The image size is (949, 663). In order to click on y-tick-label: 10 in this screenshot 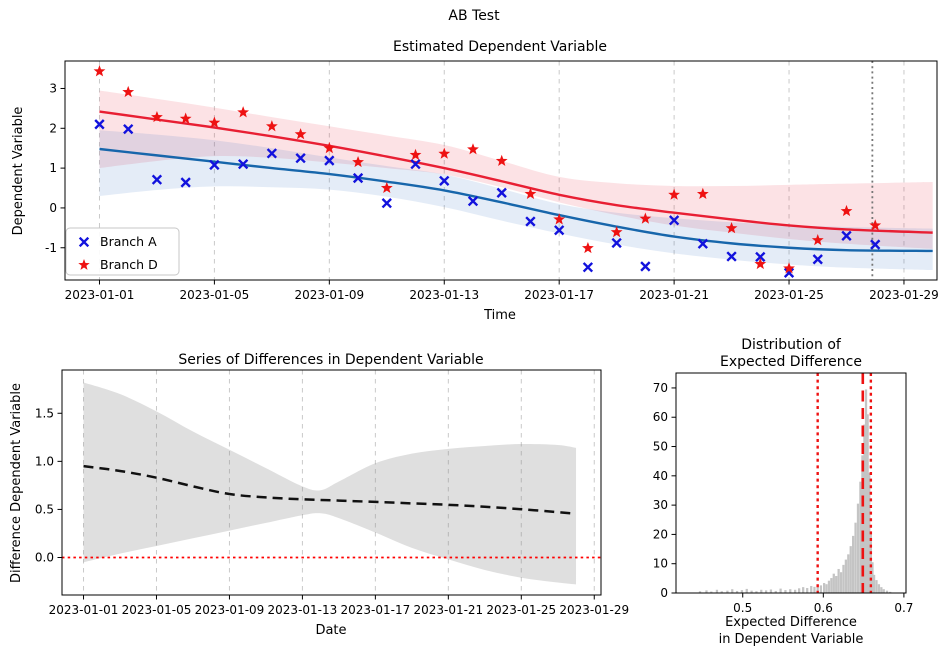, I will do `click(660, 564)`.